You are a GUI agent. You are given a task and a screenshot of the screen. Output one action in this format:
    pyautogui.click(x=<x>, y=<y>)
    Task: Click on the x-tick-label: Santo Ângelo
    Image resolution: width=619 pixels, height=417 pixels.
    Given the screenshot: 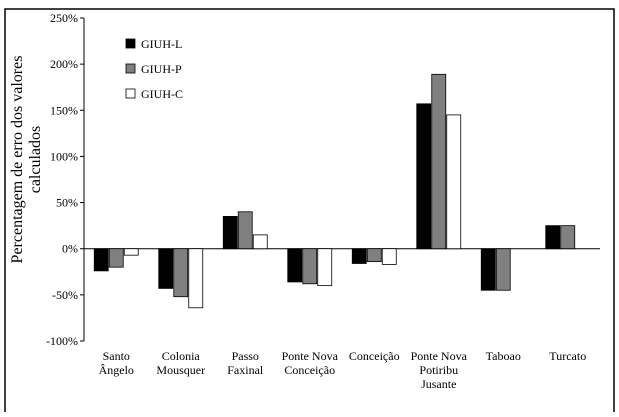 What is the action you would take?
    pyautogui.click(x=116, y=363)
    